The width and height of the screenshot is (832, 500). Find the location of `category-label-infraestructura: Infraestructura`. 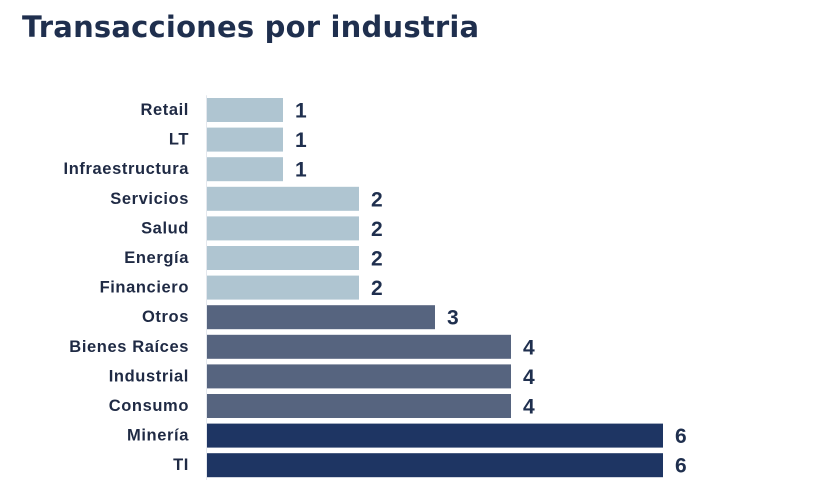

category-label-infraestructura: Infraestructura is located at coordinates (127, 169).